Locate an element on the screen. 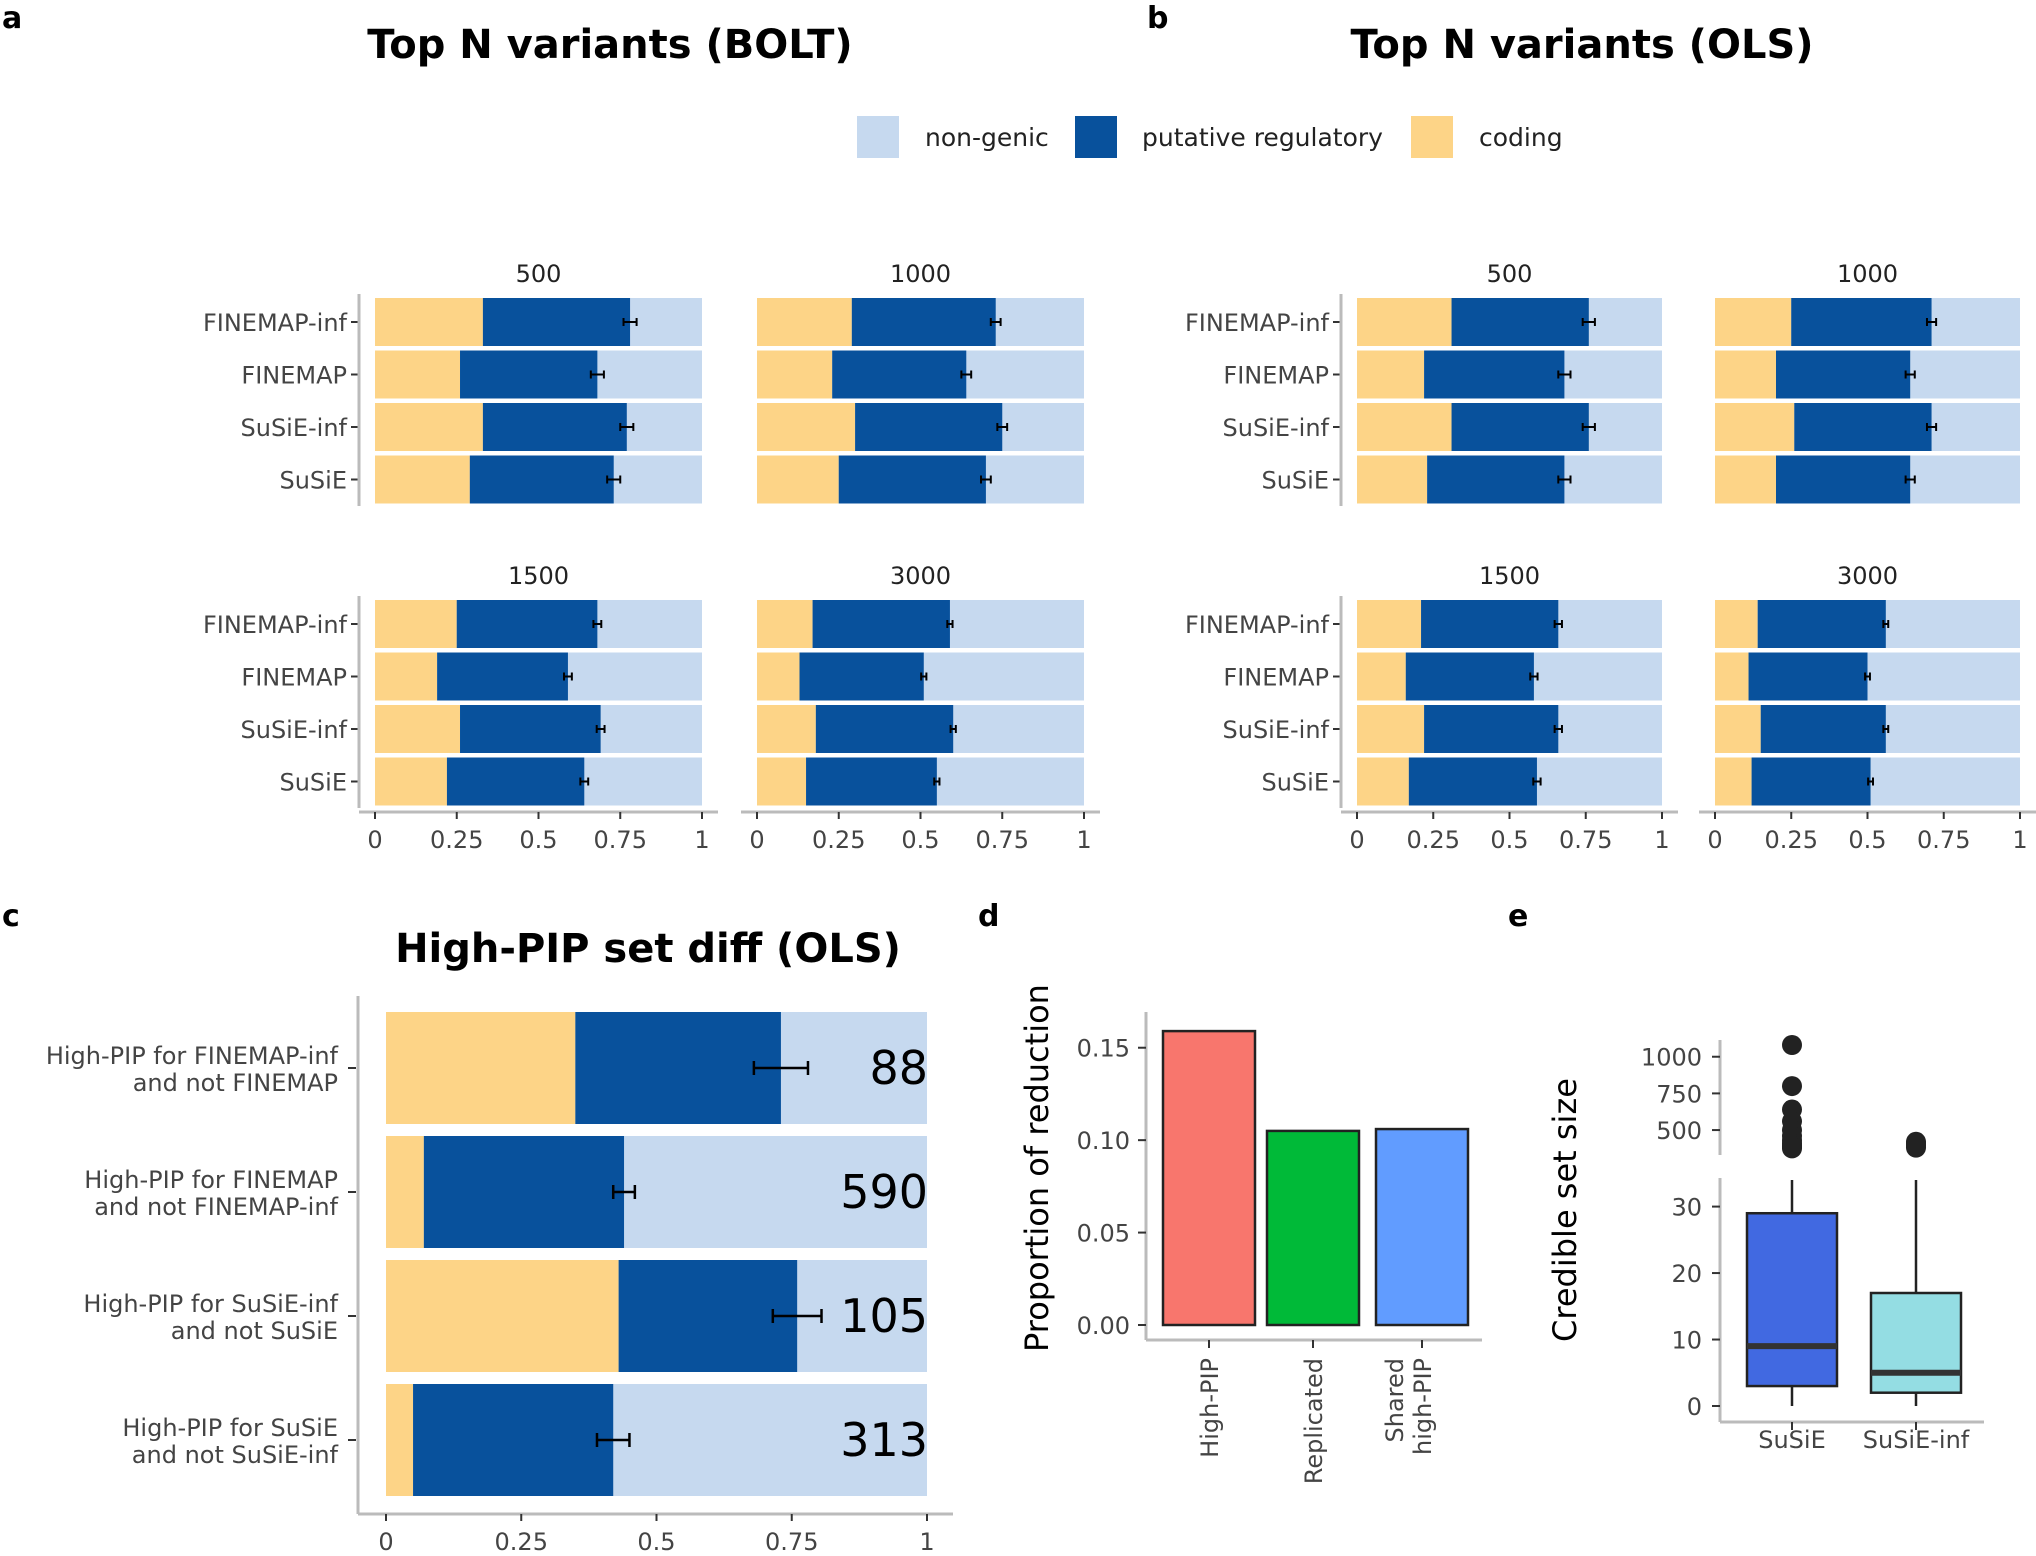 The width and height of the screenshot is (2036, 1556). count-label-high-pip-for-finemap-inf-and-not-finemap: 88 is located at coordinates (898, 1068).